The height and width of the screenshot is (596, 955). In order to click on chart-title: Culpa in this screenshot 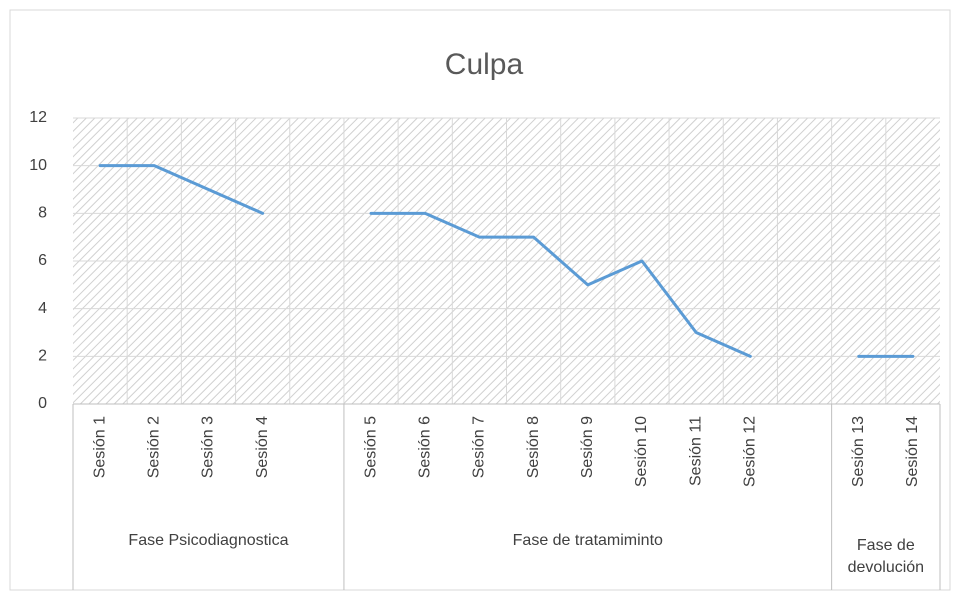, I will do `click(484, 64)`.